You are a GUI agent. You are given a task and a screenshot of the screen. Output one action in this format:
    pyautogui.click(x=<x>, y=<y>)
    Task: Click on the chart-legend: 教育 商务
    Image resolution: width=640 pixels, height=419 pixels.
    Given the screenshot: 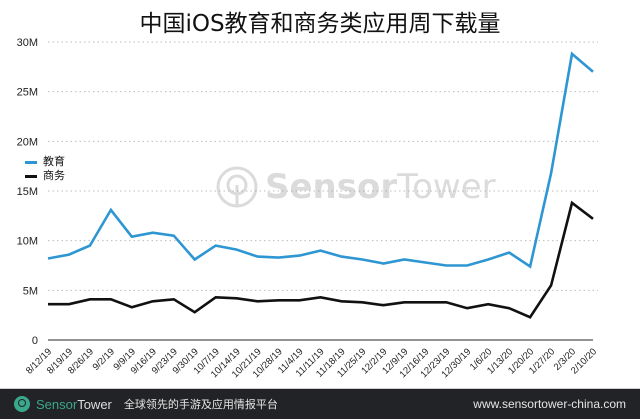 What is the action you would take?
    pyautogui.click(x=45, y=169)
    